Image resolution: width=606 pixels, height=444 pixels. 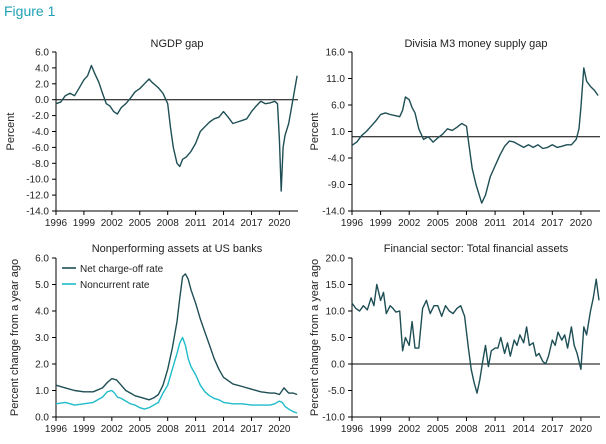 I want to click on y-tick-label: 3.0, so click(x=42, y=338).